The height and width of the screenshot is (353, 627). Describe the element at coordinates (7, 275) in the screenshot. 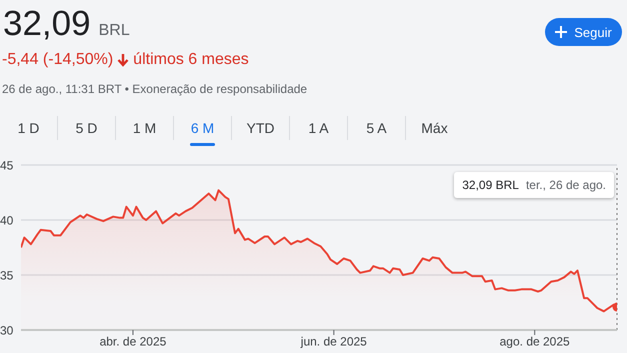

I see `y-tick-label: 35` at that location.